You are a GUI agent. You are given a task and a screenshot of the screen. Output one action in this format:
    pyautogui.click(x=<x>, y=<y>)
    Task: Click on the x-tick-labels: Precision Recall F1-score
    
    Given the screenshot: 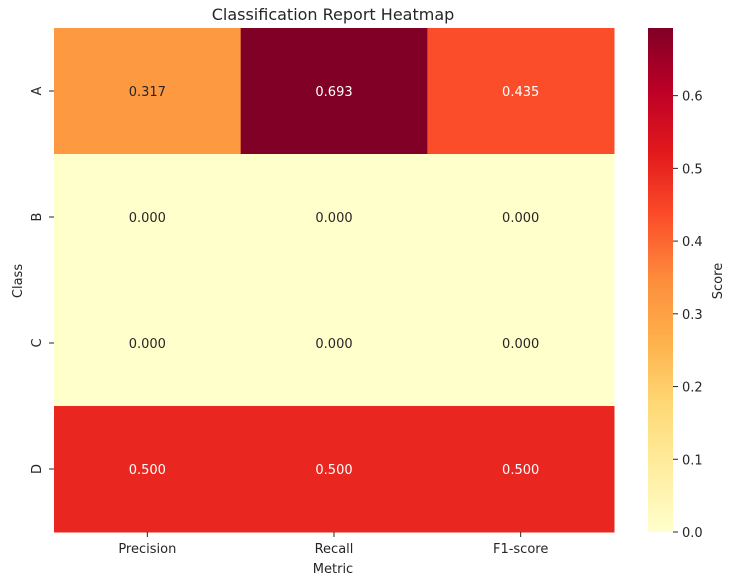 What is the action you would take?
    pyautogui.click(x=333, y=544)
    